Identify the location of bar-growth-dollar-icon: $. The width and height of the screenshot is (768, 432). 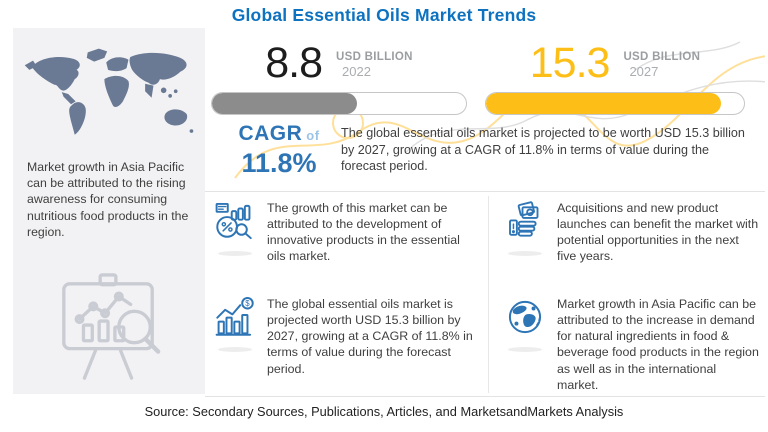
(235, 319).